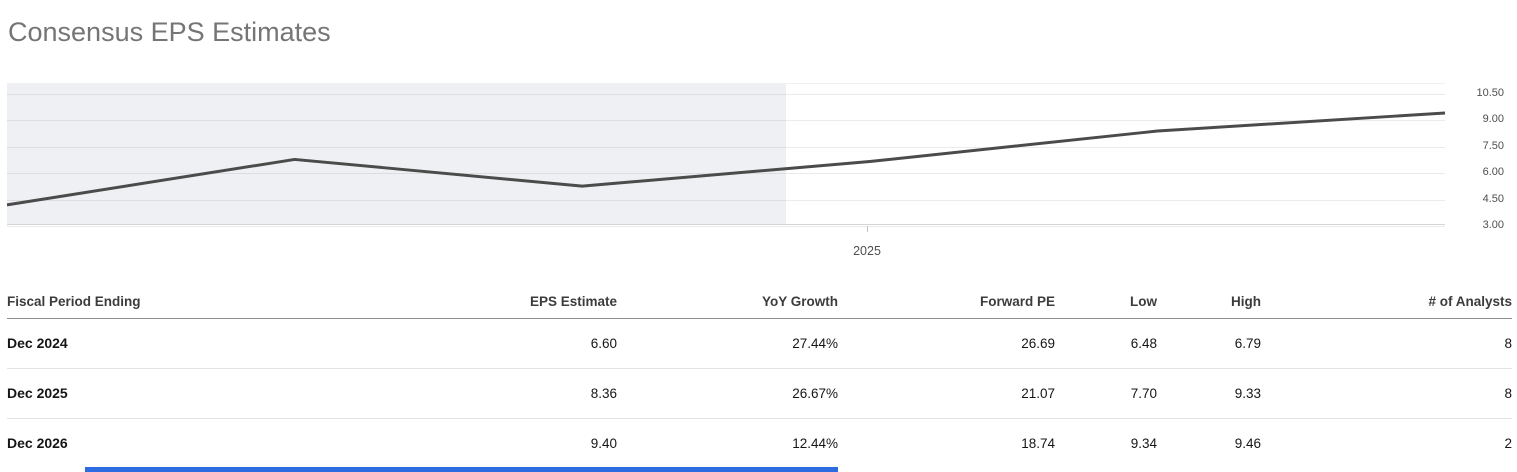 This screenshot has height=472, width=1517. I want to click on column-header: Fiscal Period Ending, so click(167, 302).